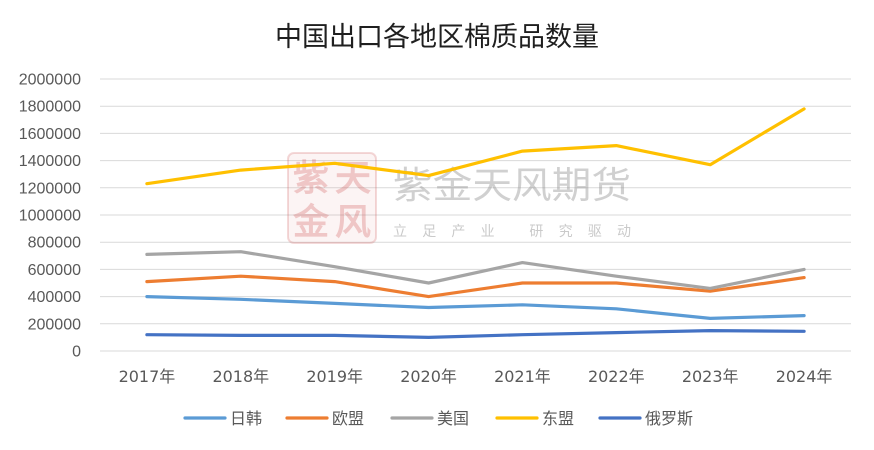 The image size is (874, 450). I want to click on y-tick-label: 600000, so click(54, 270).